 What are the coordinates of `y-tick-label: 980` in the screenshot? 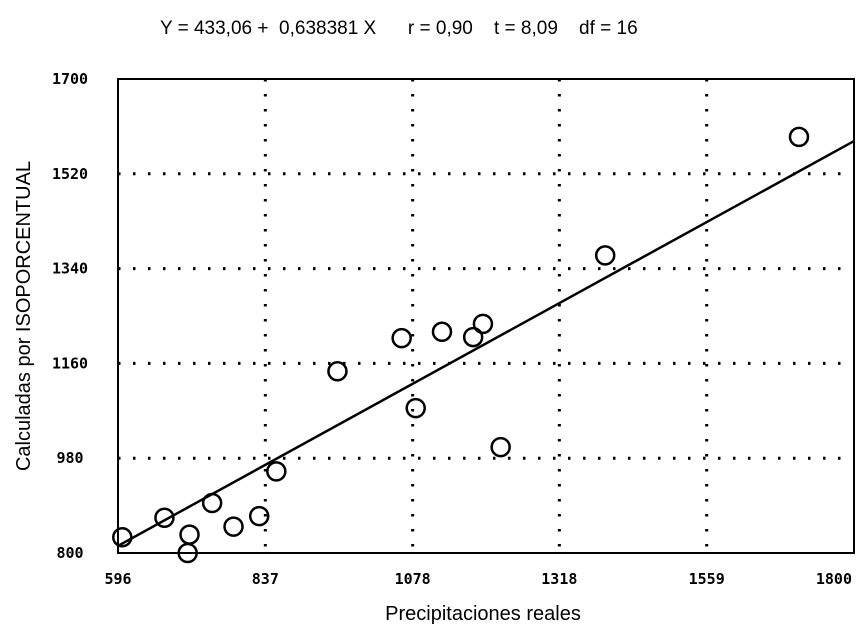 It's located at (69, 458).